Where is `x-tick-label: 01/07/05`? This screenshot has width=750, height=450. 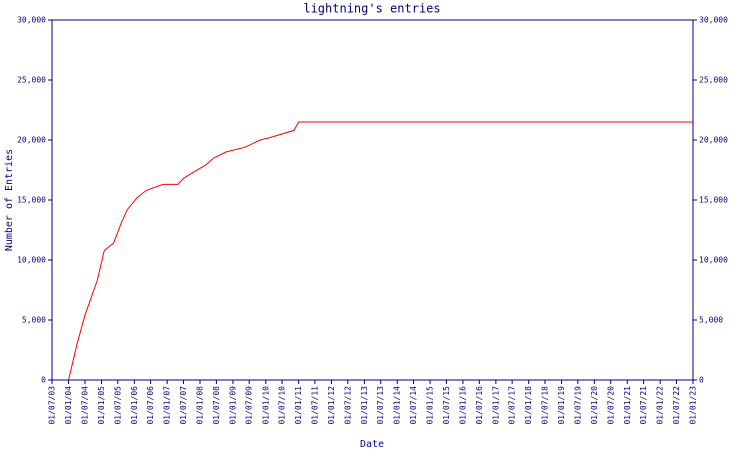 x-tick-label: 01/07/05 is located at coordinates (117, 405).